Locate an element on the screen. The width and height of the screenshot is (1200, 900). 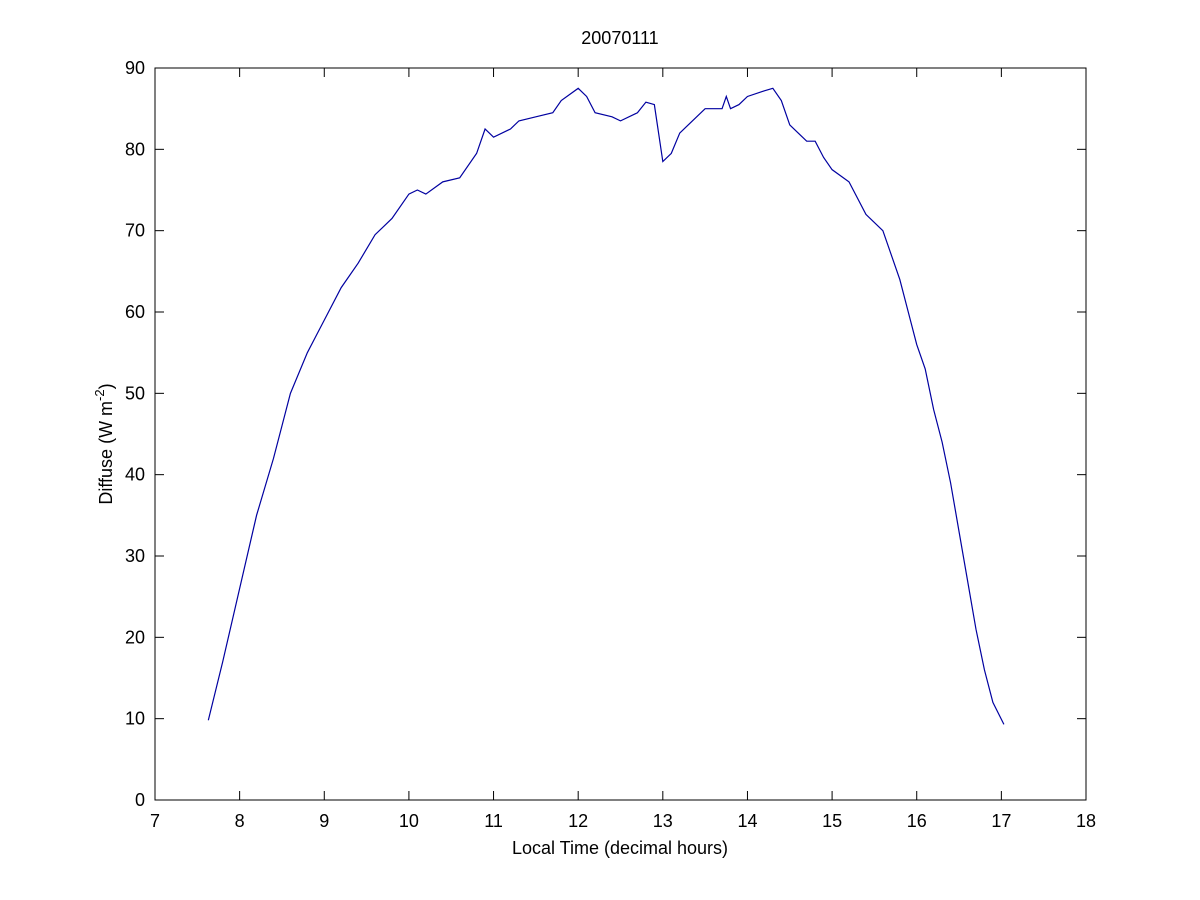
y-tick-label: 70 is located at coordinates (135, 231).